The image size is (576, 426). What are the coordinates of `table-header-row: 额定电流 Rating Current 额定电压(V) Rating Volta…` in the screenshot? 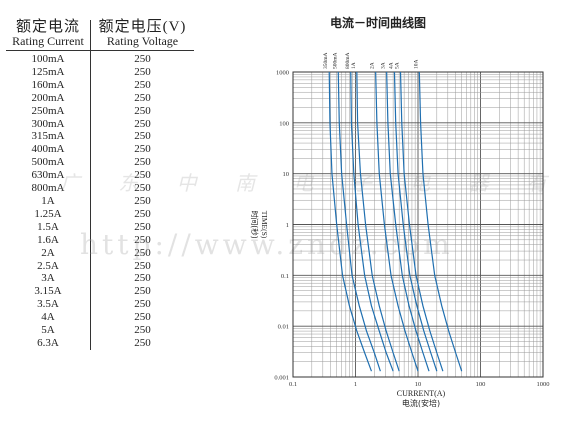 It's located at (100, 35).